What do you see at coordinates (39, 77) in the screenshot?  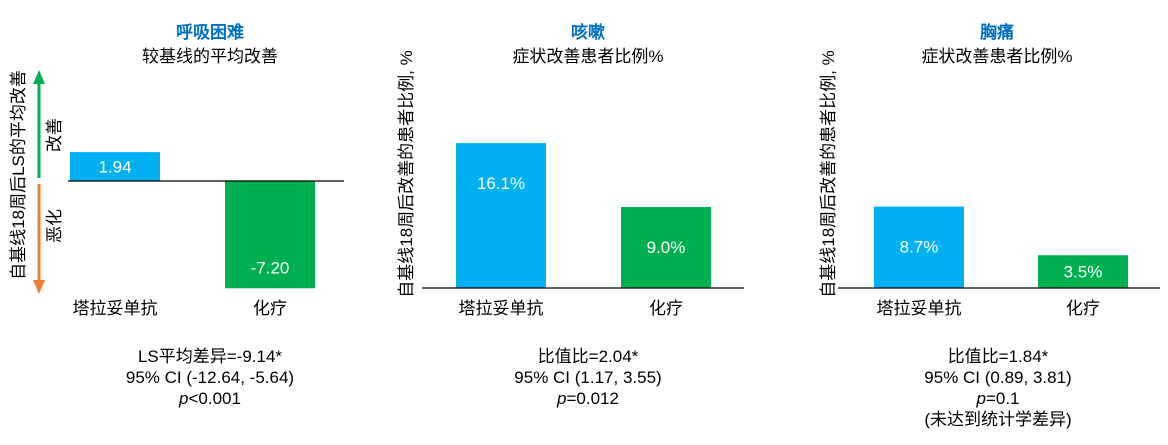 I see `improve-arrow-head` at bounding box center [39, 77].